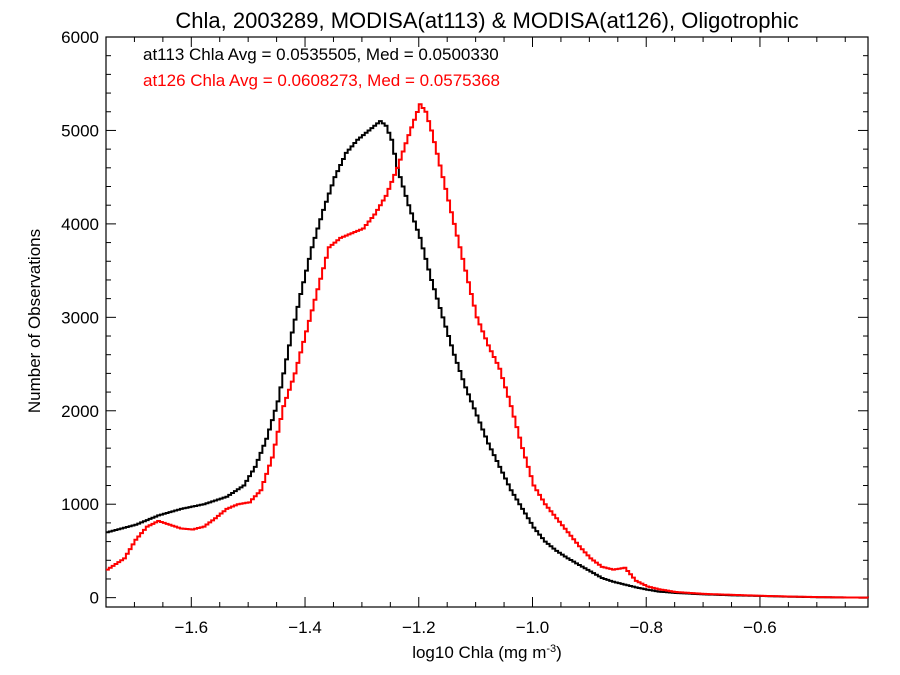 The width and height of the screenshot is (900, 675). What do you see at coordinates (80, 224) in the screenshot?
I see `y-tick-label: 4000` at bounding box center [80, 224].